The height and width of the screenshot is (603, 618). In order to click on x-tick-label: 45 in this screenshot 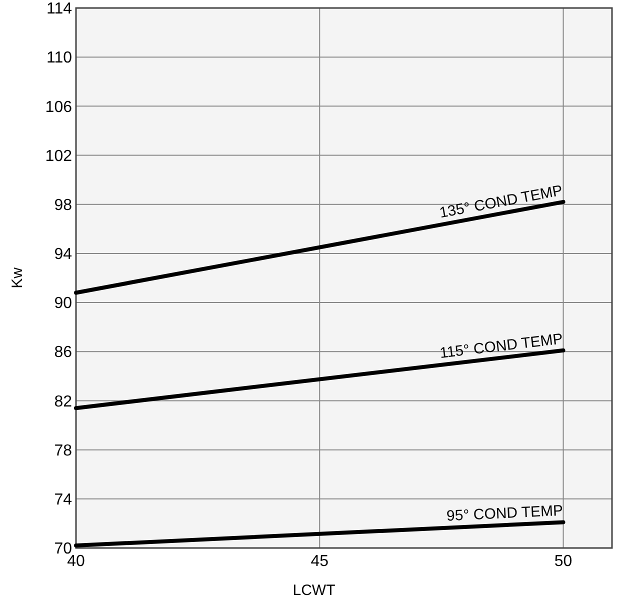, I will do `click(319, 561)`.